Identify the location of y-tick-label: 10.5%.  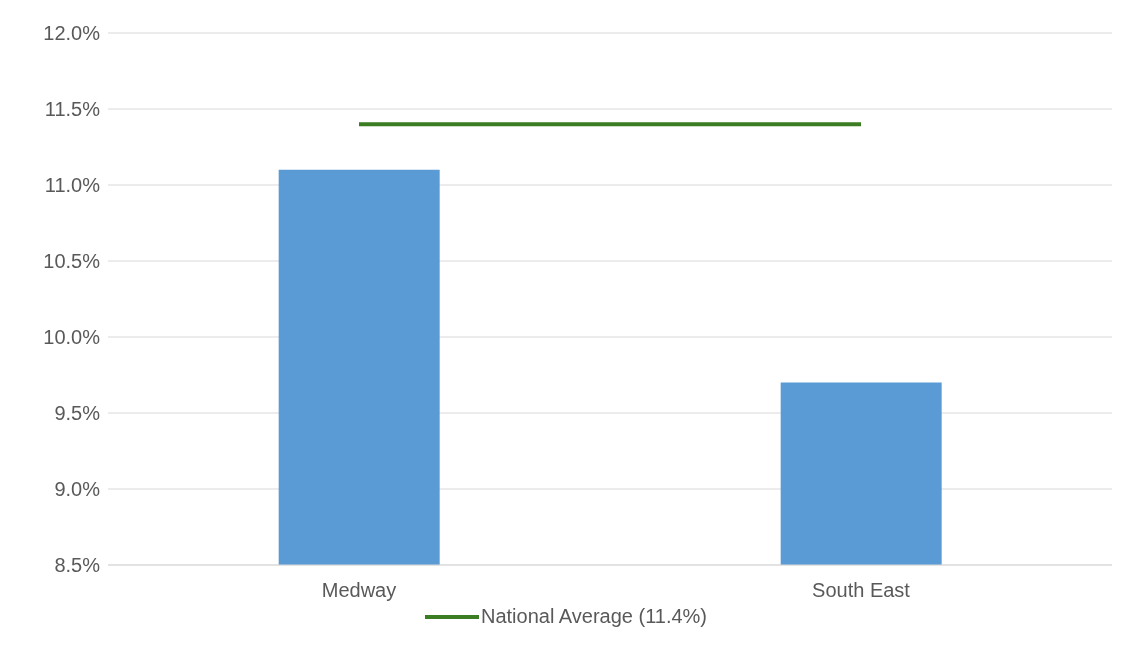
(72, 261).